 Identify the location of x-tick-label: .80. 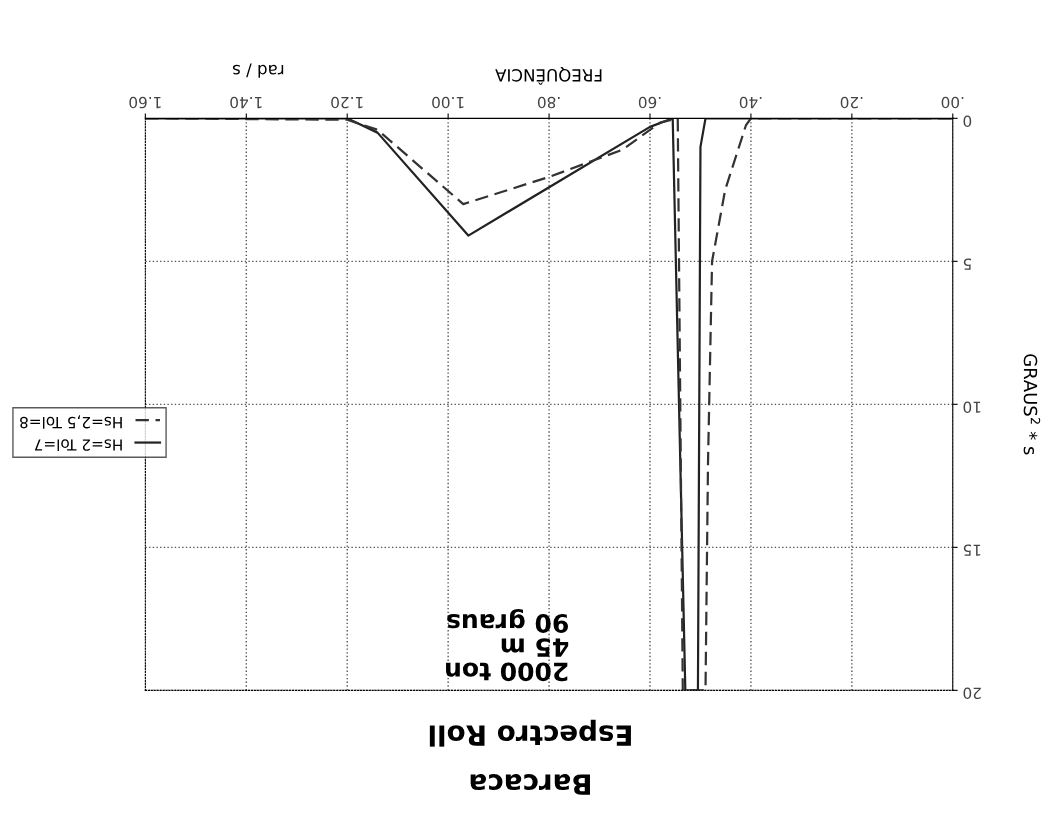
(548, 102).